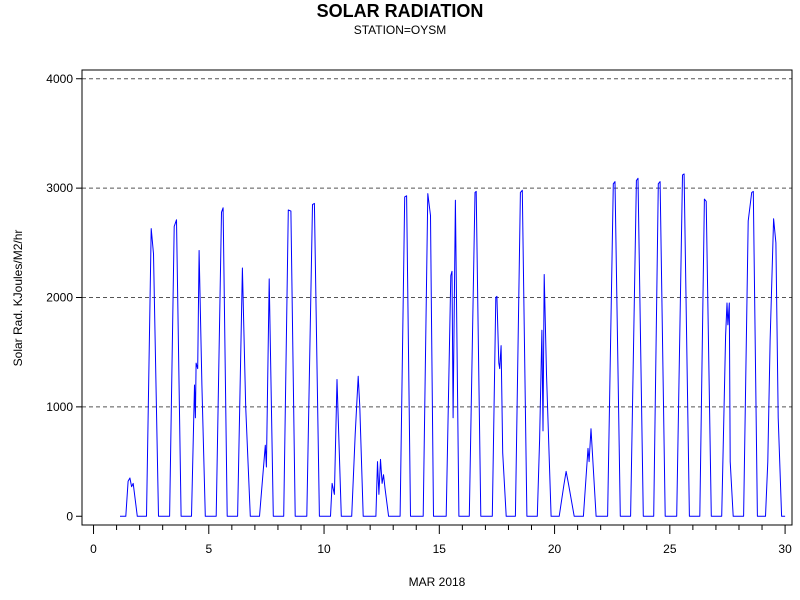 The width and height of the screenshot is (800, 600). Describe the element at coordinates (785, 549) in the screenshot. I see `x-tick-label: 30` at that location.